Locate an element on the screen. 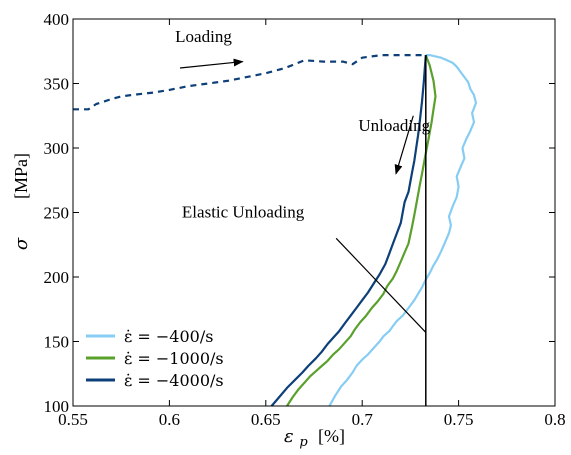  x-tick-label: 0.55 is located at coordinates (73, 419).